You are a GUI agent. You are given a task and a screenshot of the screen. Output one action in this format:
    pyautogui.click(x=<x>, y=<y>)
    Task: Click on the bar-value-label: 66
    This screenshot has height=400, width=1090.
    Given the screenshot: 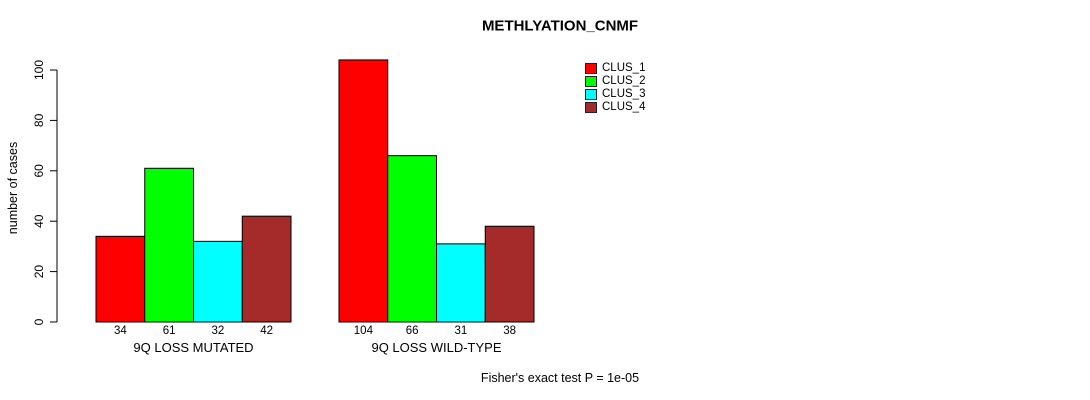 What is the action you would take?
    pyautogui.click(x=412, y=331)
    